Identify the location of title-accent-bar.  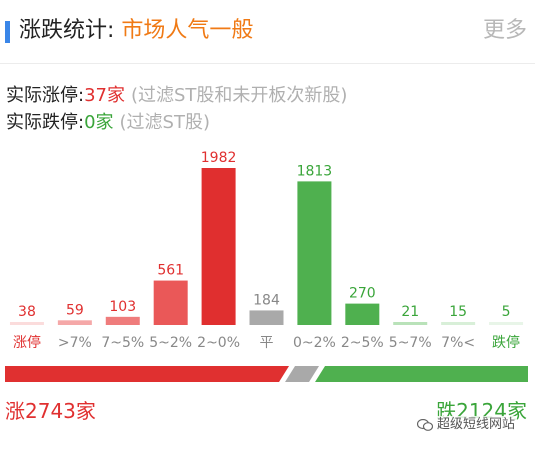
(7, 32).